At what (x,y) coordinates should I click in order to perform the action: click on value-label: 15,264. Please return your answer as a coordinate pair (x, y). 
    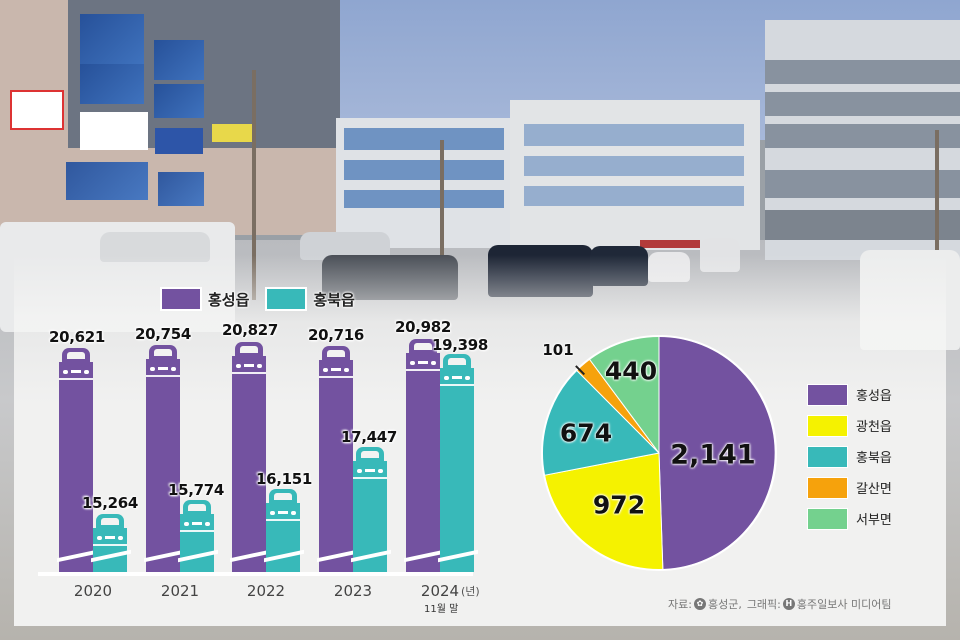
    Looking at the image, I should click on (110, 503).